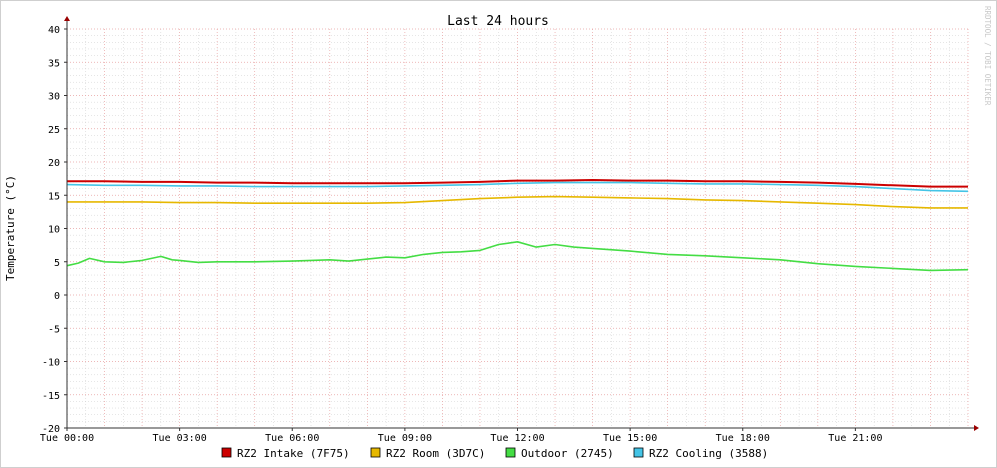 Image resolution: width=997 pixels, height=468 pixels. I want to click on x-tick-label: Tue 18:00, so click(743, 438).